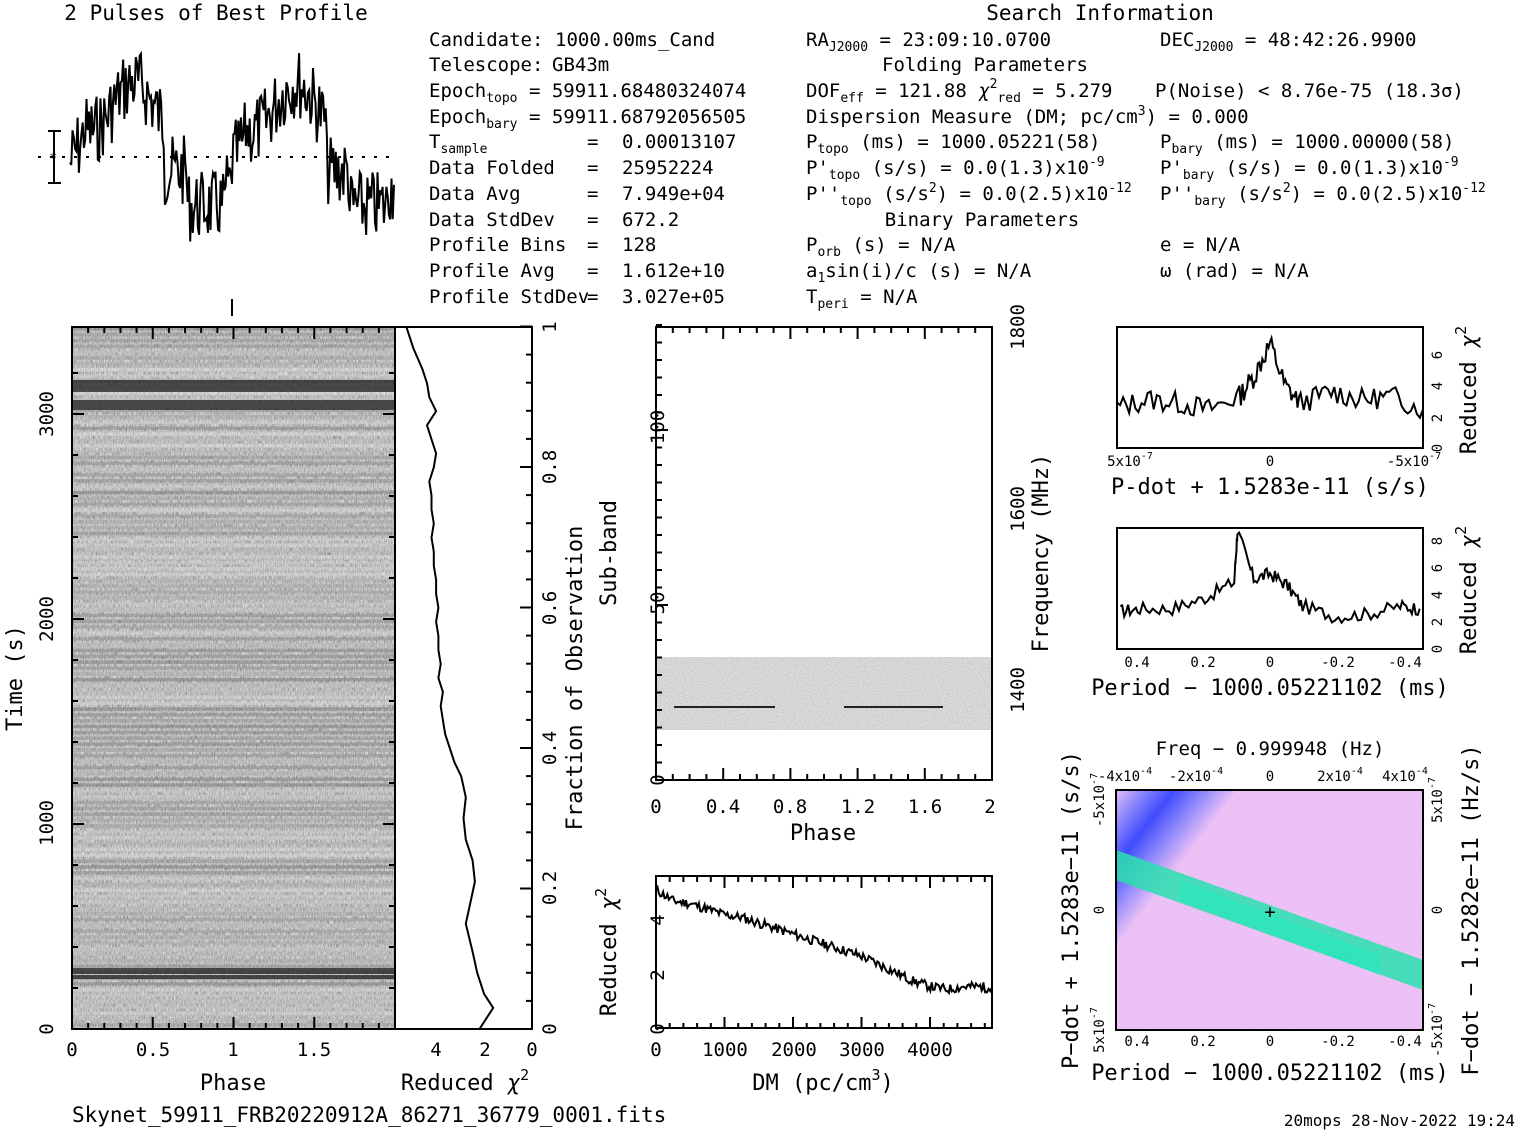  I want to click on info-data-folded: Data Folded = 25952224, so click(571, 168).